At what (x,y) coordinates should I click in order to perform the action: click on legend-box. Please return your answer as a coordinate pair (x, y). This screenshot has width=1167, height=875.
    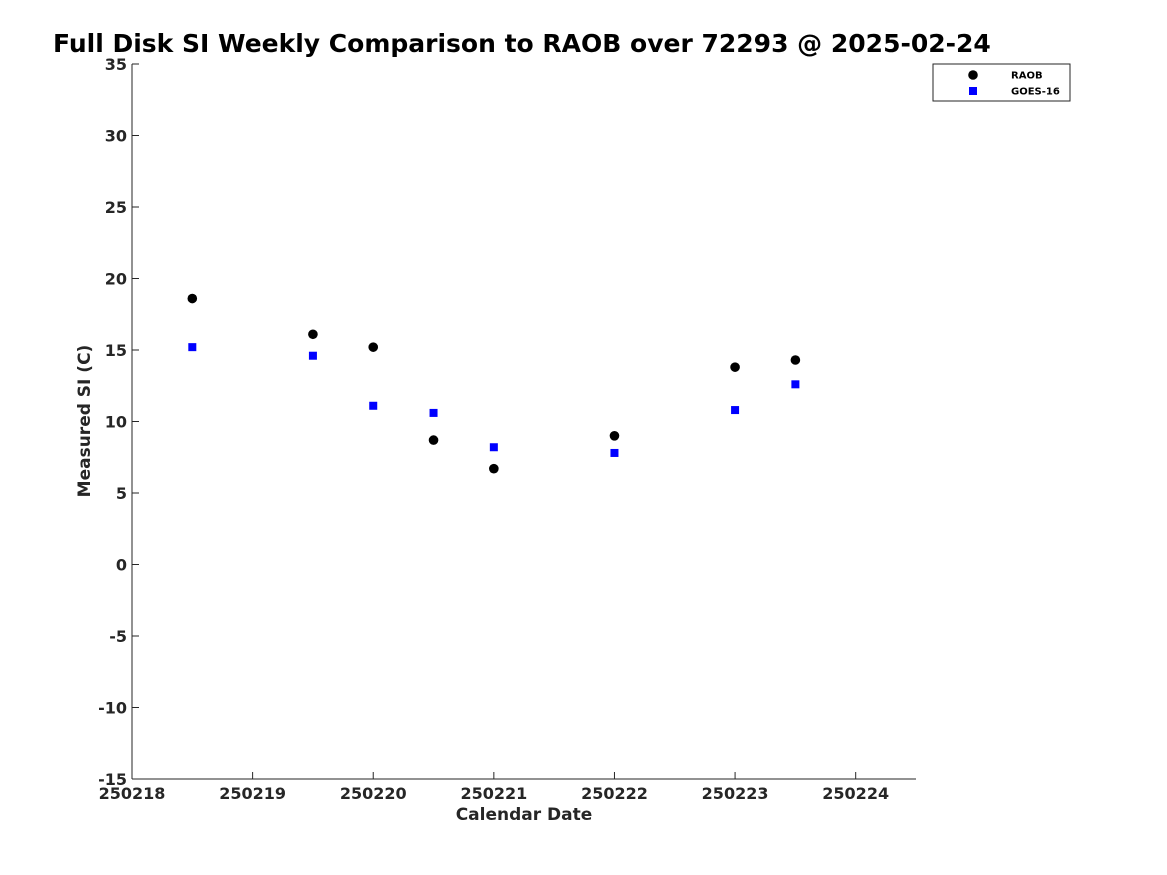
    Looking at the image, I should click on (1001, 82).